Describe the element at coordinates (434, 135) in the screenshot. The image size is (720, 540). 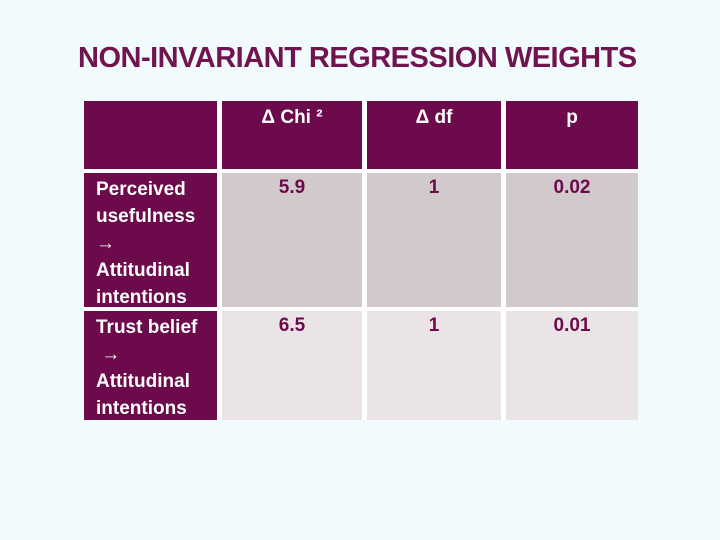
I see `table-header-delta-df: Δ df` at that location.